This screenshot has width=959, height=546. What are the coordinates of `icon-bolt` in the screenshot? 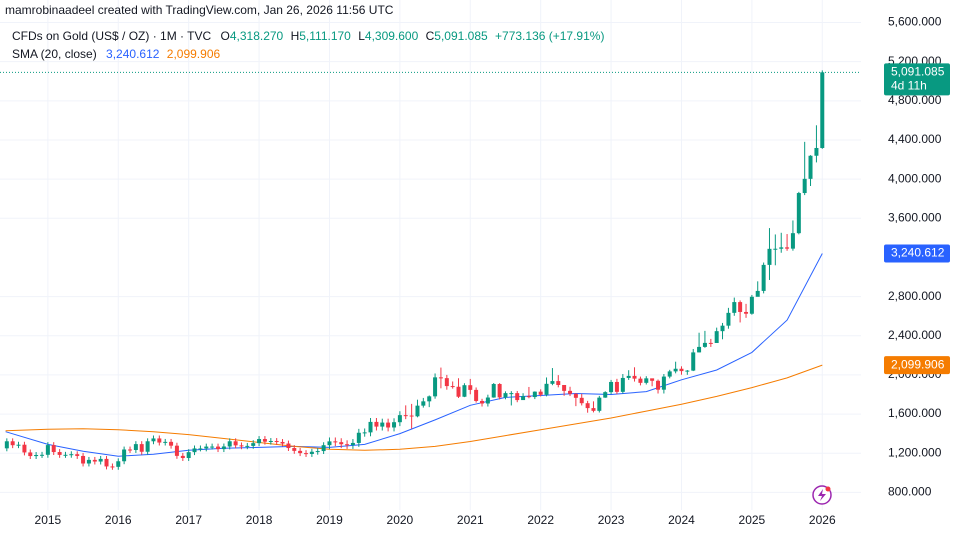 It's located at (822, 495).